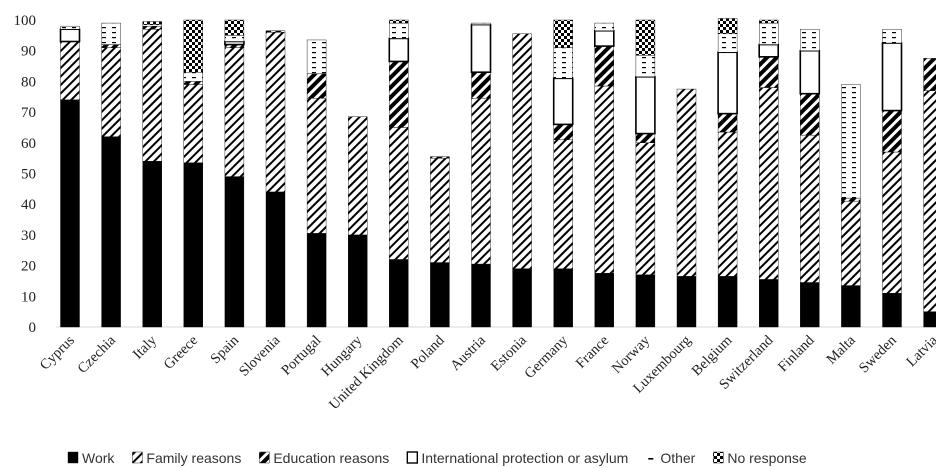  What do you see at coordinates (57, 352) in the screenshot?
I see `x-tick-label: Cyprus` at bounding box center [57, 352].